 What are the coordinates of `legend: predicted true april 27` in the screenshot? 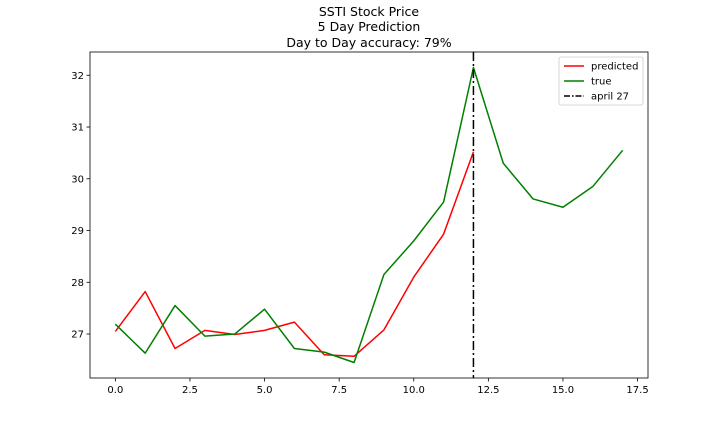 It's located at (601, 81).